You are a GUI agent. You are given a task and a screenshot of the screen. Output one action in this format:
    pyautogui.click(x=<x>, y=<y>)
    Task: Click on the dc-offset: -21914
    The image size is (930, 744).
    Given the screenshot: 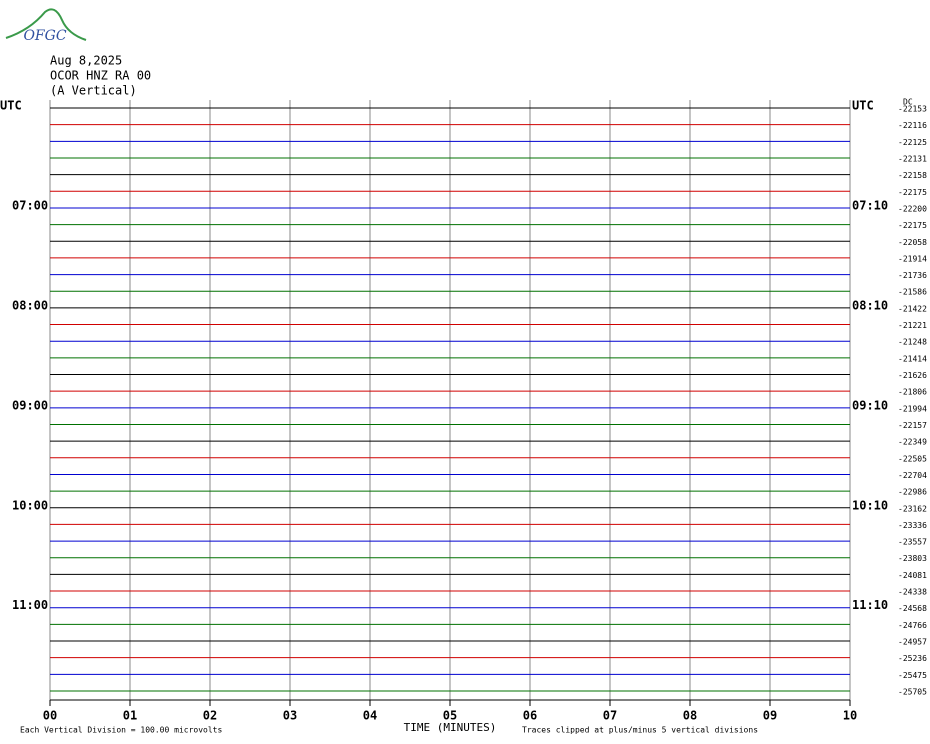 What is the action you would take?
    pyautogui.click(x=912, y=258)
    